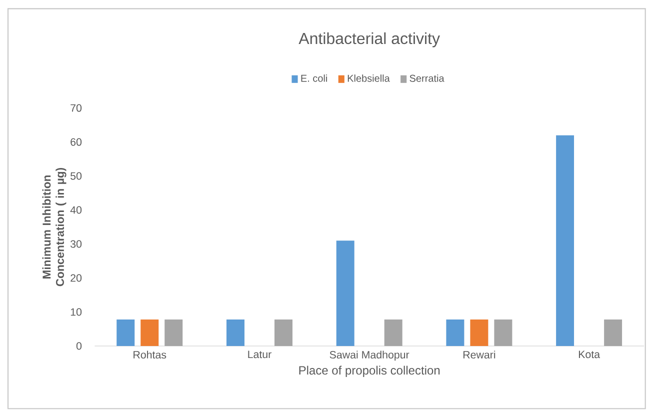 The width and height of the screenshot is (649, 410). Describe the element at coordinates (589, 354) in the screenshot. I see `x-tick-label: Kota` at that location.